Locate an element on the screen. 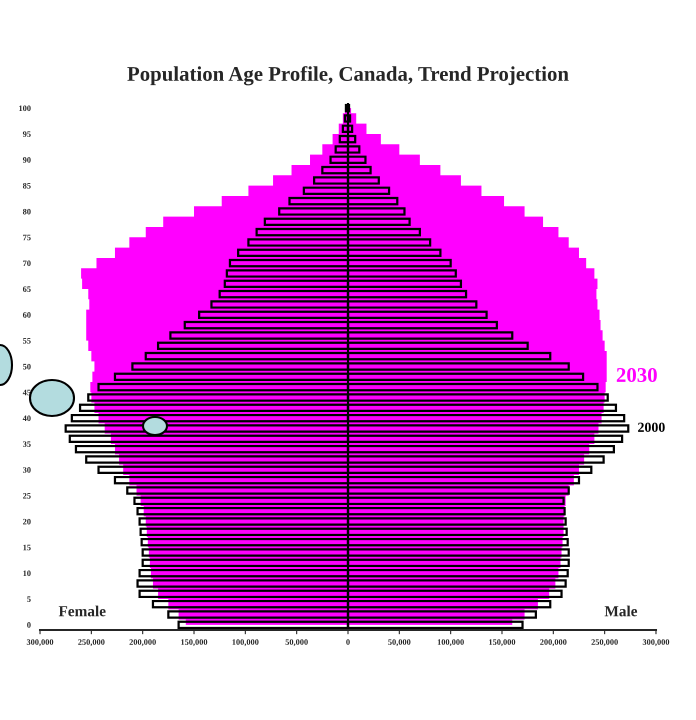 The height and width of the screenshot is (720, 696). y-tick-label: 100 is located at coordinates (25, 108).